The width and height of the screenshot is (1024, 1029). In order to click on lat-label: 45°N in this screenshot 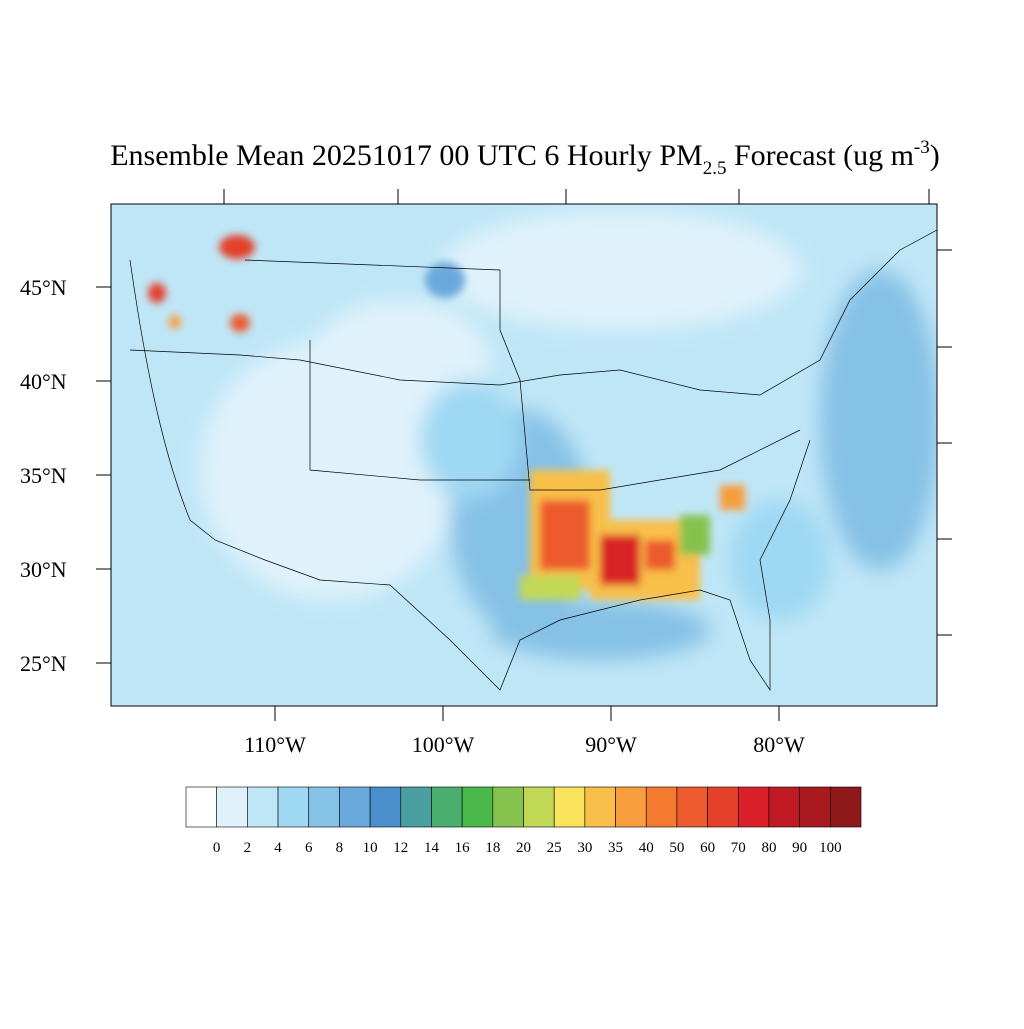, I will do `click(43, 287)`.